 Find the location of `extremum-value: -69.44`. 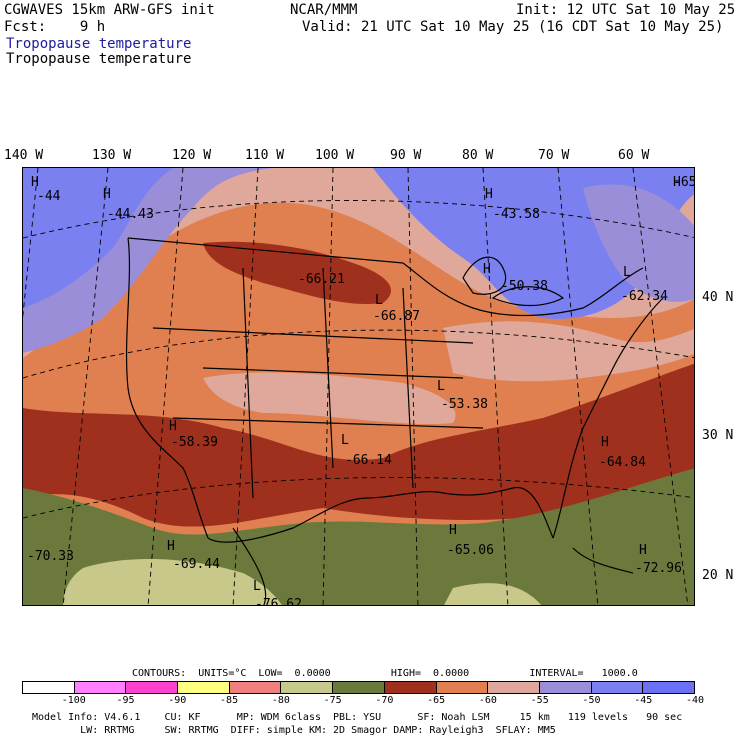

extremum-value: -69.44 is located at coordinates (196, 564).